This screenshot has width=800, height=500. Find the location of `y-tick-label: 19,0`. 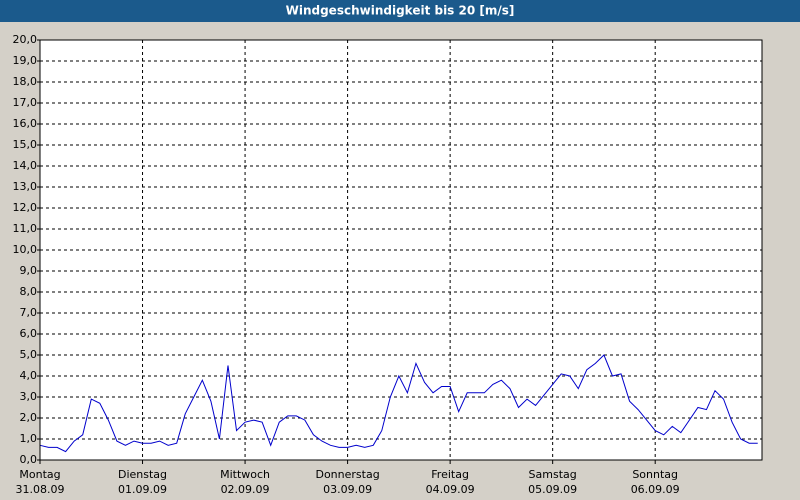

y-tick-label: 19,0 is located at coordinates (25, 60).